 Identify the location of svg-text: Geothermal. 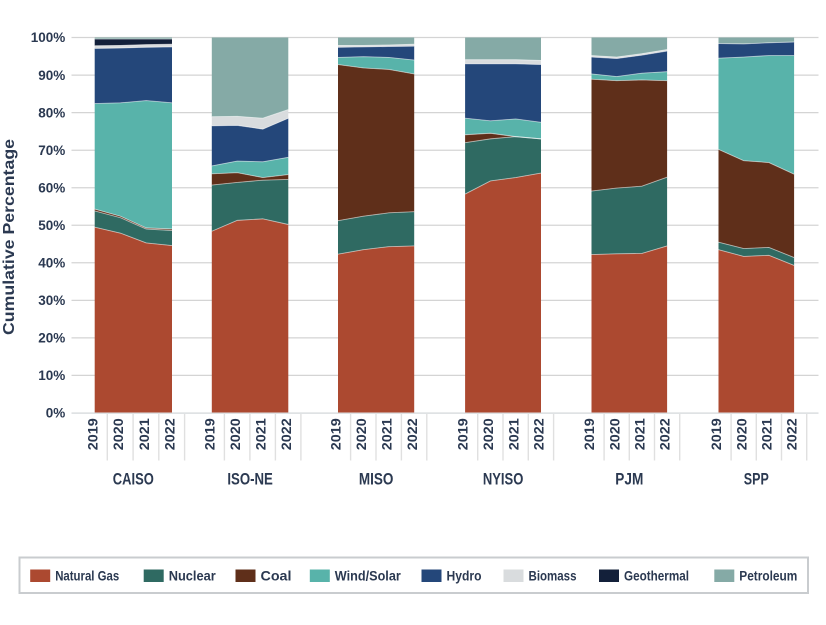
(656, 576).